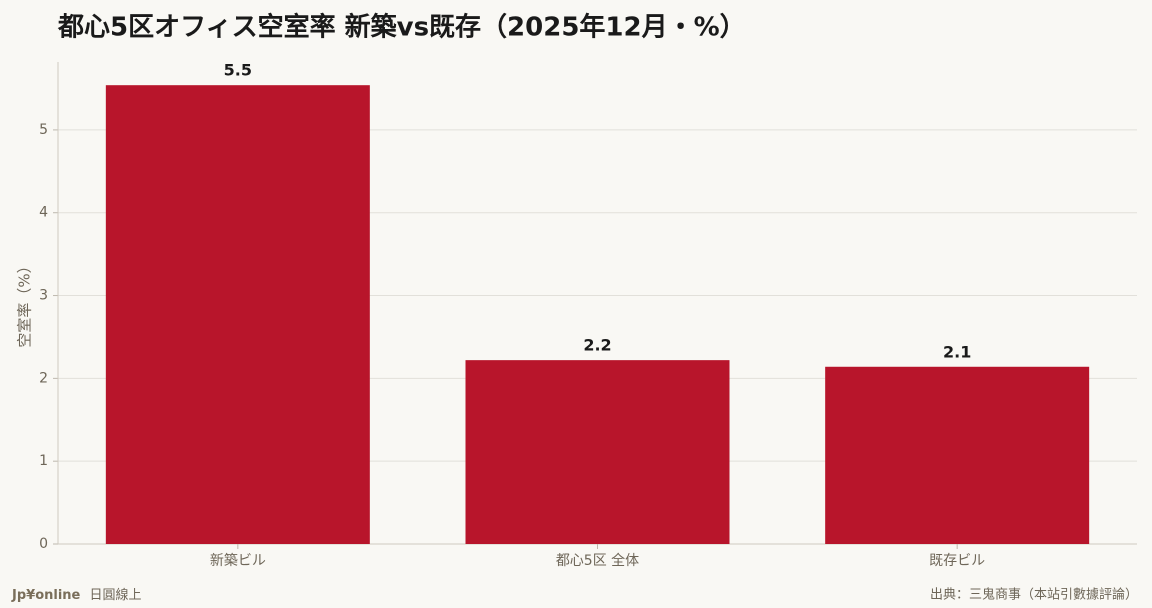 Image resolution: width=1152 pixels, height=608 pixels. Describe the element at coordinates (957, 561) in the screenshot. I see `x-tick-label: 既存ビル` at that location.